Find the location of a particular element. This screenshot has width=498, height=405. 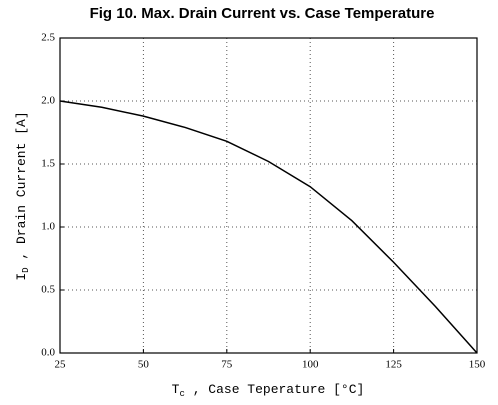

x-tick-label: 100 is located at coordinates (310, 365).